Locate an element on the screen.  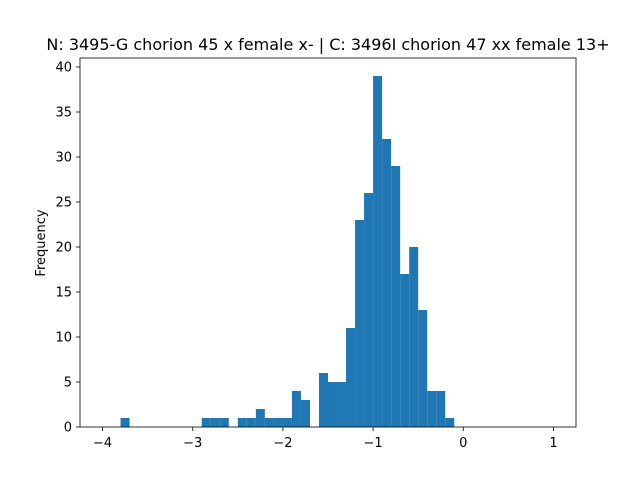
y-tick-label: 35 is located at coordinates (63, 113).